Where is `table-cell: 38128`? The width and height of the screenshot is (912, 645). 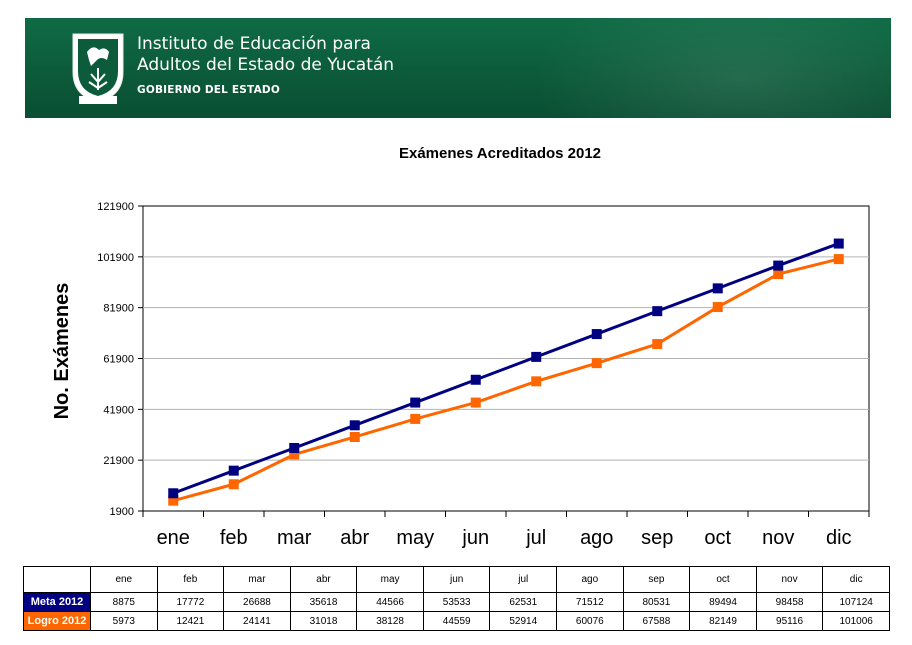
table-cell: 38128 is located at coordinates (390, 621).